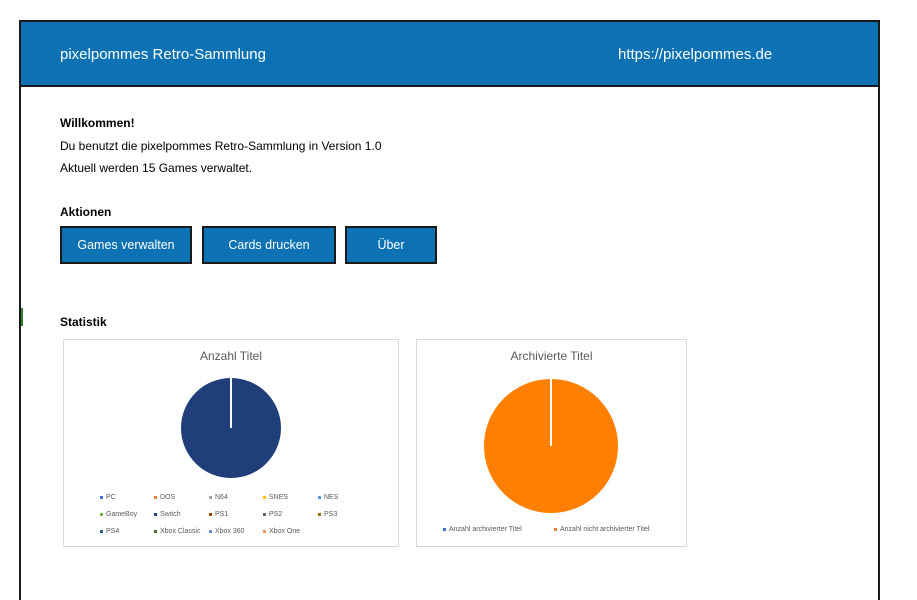 Image resolution: width=917 pixels, height=600 pixels. What do you see at coordinates (222, 514) in the screenshot?
I see `legend-label: PS1` at bounding box center [222, 514].